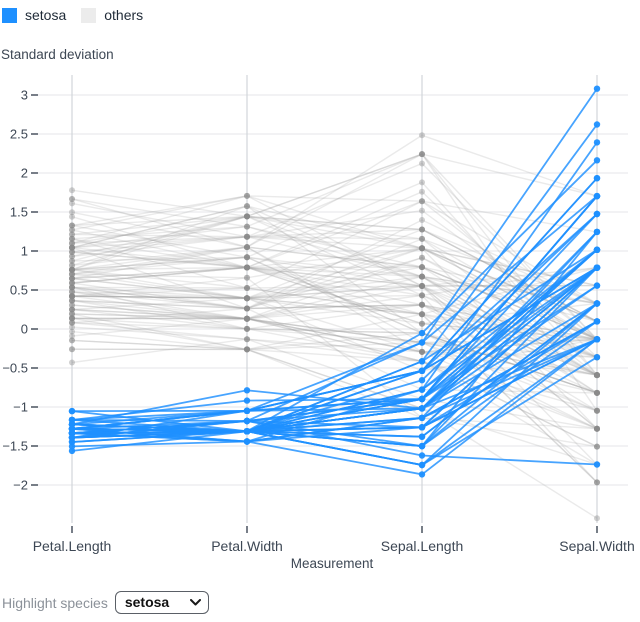  Describe the element at coordinates (24, 251) in the screenshot. I see `y-tick-label: 1` at that location.